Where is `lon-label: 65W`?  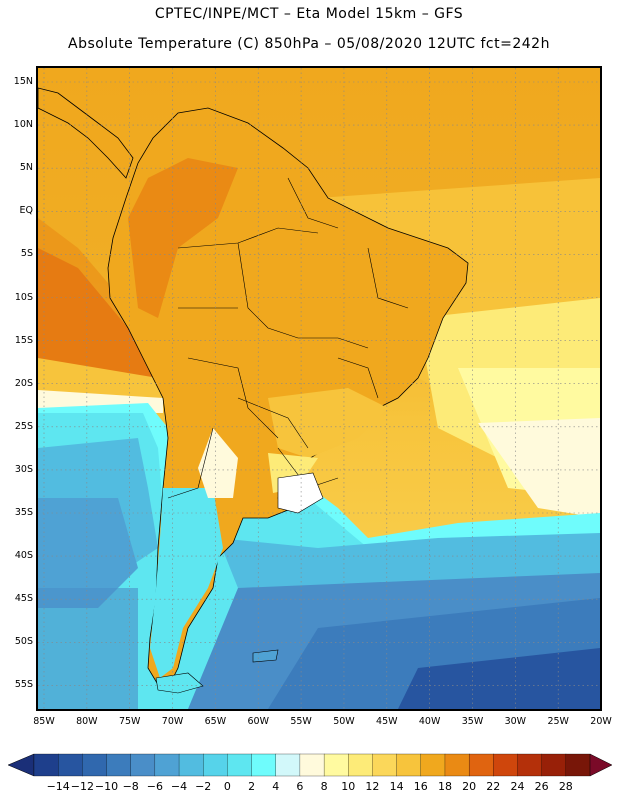 lon-label: 65W is located at coordinates (215, 721).